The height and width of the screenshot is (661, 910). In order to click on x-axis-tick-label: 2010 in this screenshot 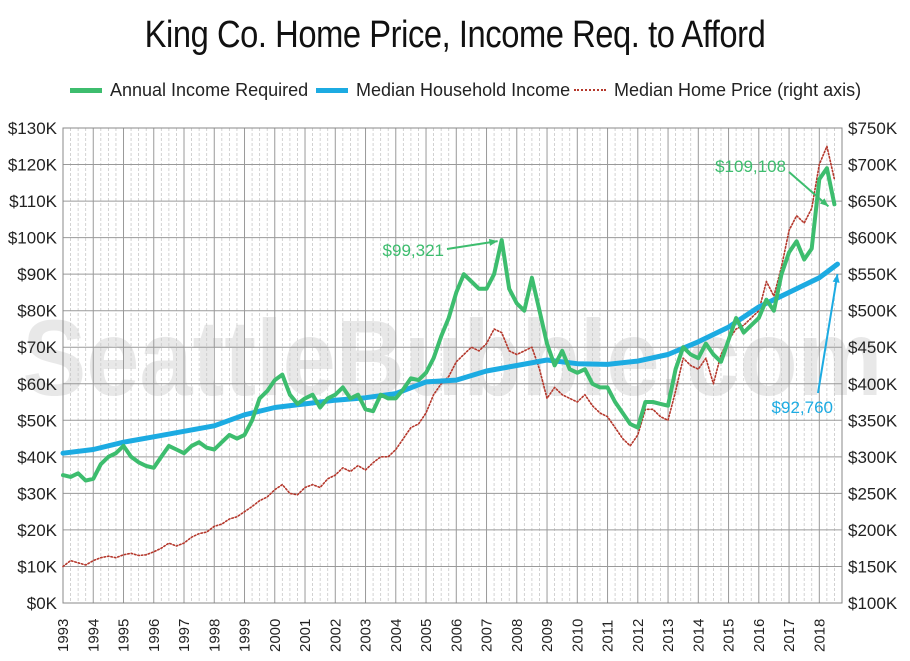, I will do `click(577, 635)`.